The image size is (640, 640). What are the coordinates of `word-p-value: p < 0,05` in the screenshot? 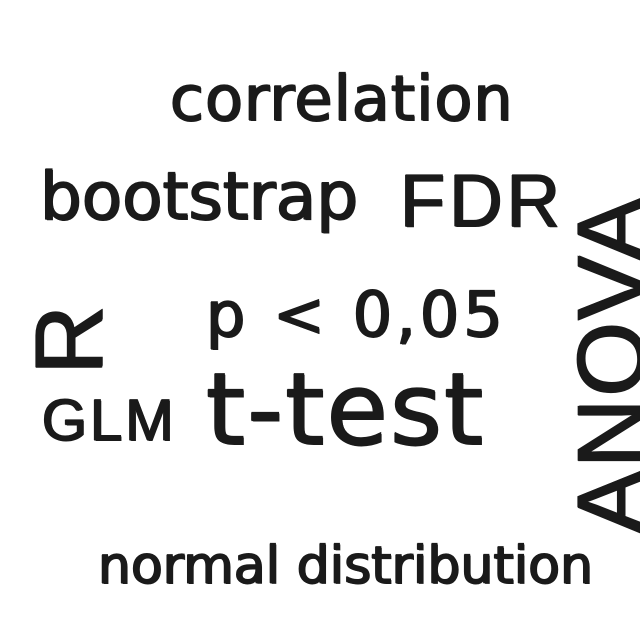 It's located at (356, 314).